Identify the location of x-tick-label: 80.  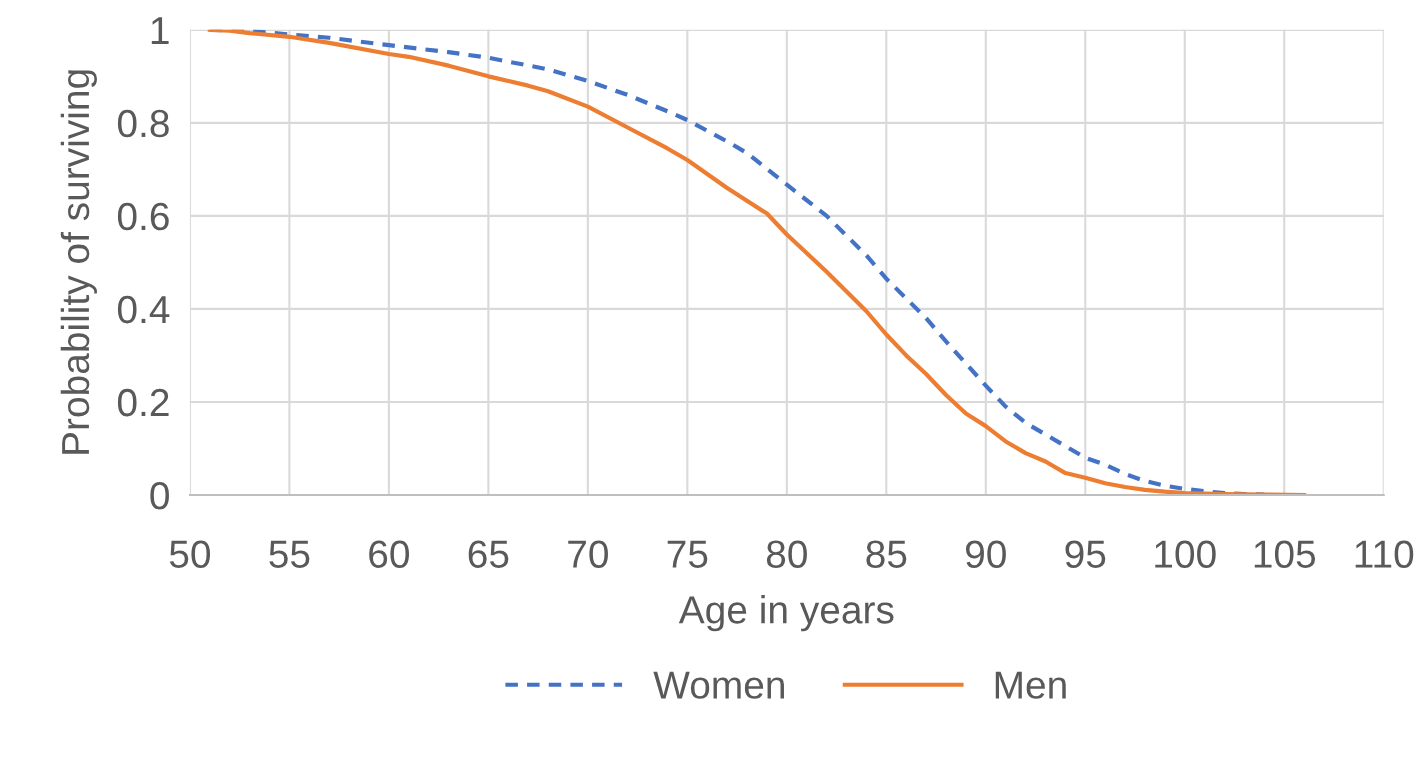
(786, 554).